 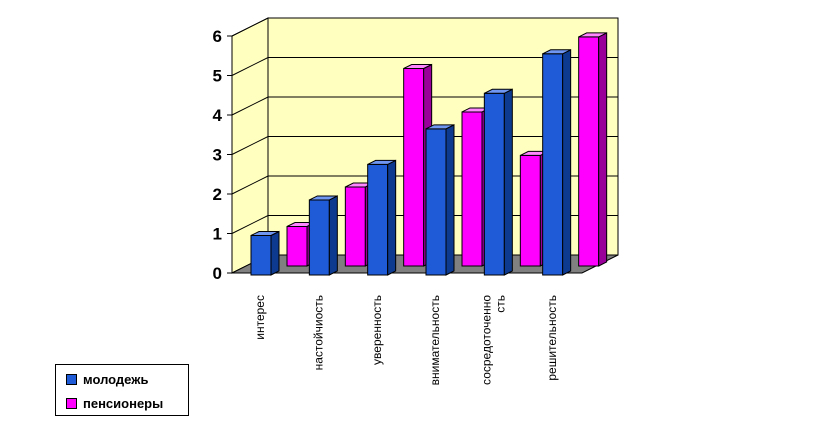 What do you see at coordinates (217, 194) in the screenshot?
I see `y-tick-label: 2` at bounding box center [217, 194].